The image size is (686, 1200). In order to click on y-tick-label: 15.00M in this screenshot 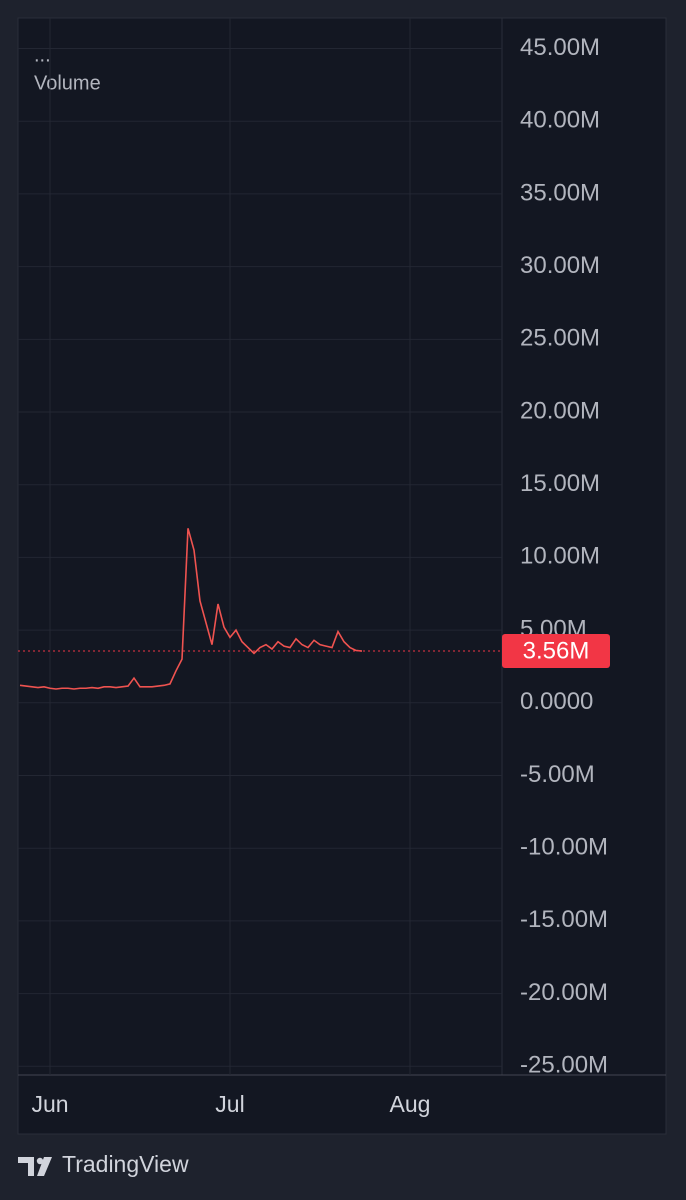, I will do `click(560, 483)`.